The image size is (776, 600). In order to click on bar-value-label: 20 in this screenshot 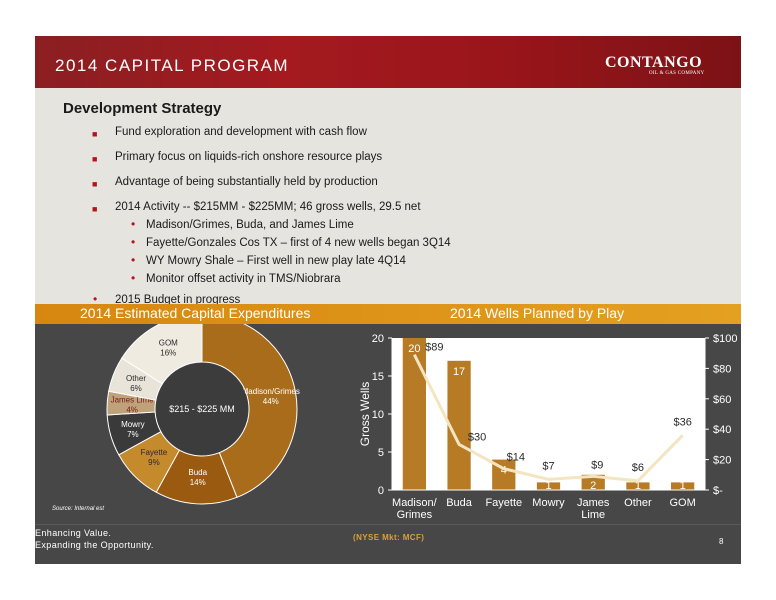, I will do `click(414, 349)`.